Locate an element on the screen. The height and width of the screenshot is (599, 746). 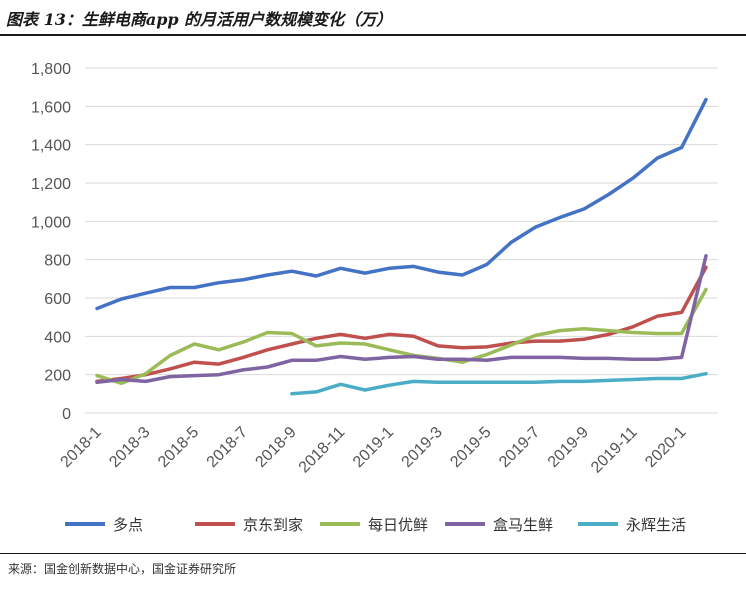
y-tick-label: 800 is located at coordinates (57, 261).